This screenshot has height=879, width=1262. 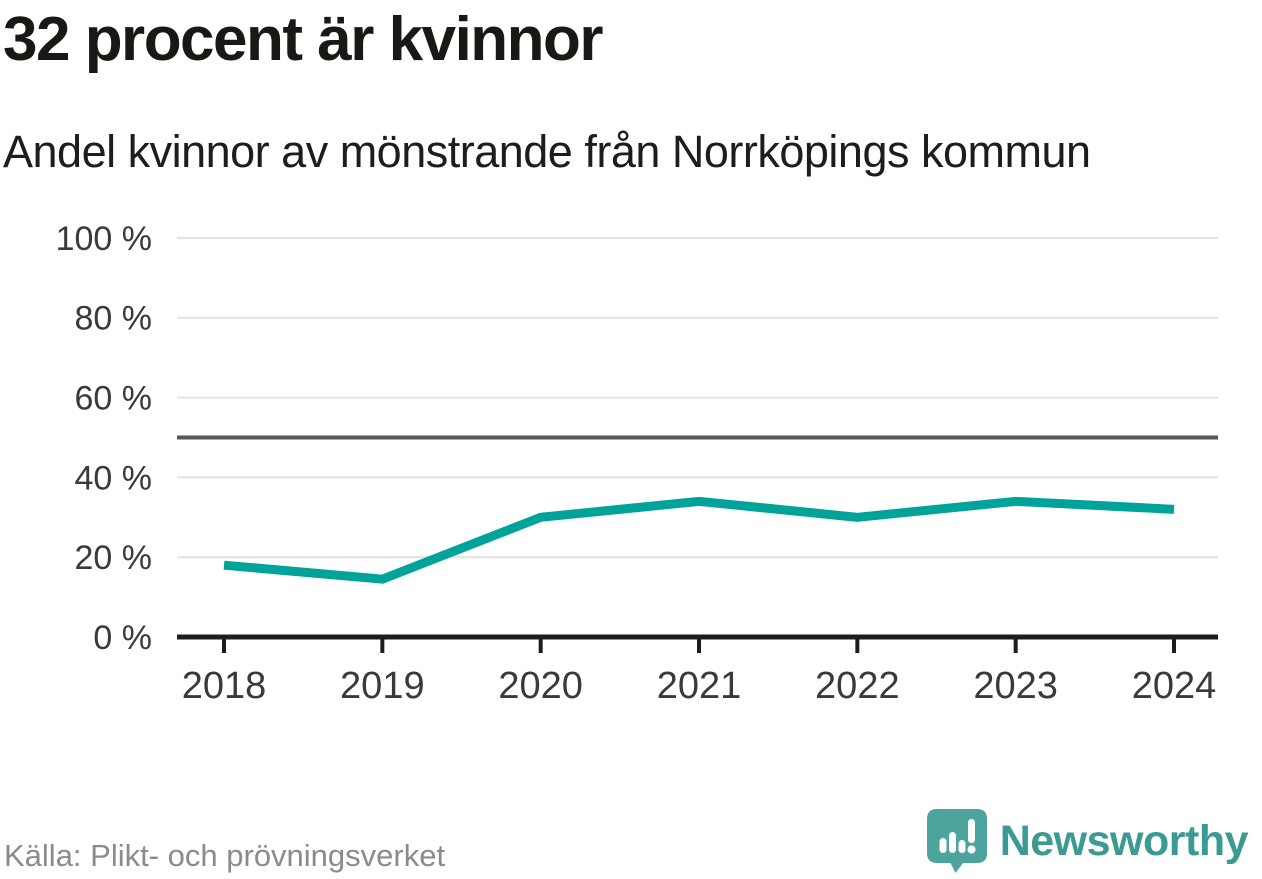 I want to click on x-axis-tick-label: 2023, so click(x=1015, y=686).